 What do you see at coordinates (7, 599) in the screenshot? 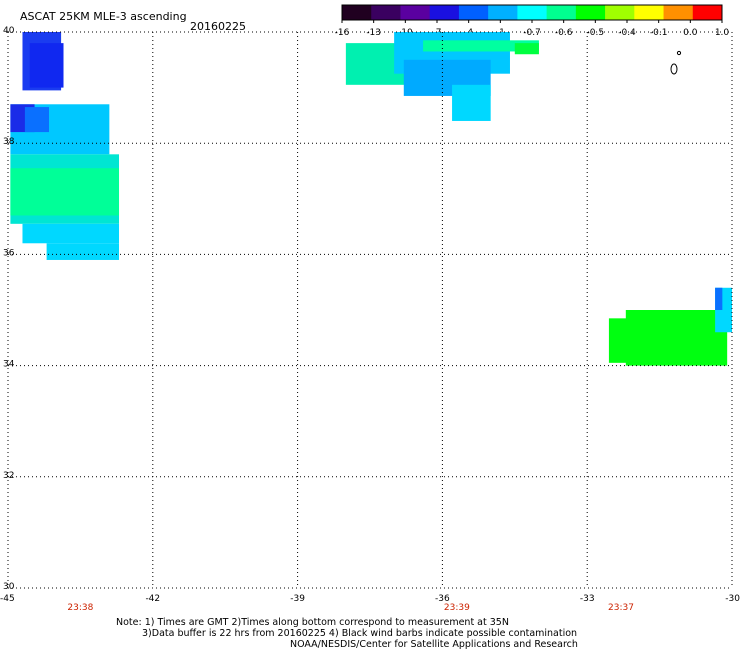
I see `longitude-tick-label: -45` at bounding box center [7, 599].